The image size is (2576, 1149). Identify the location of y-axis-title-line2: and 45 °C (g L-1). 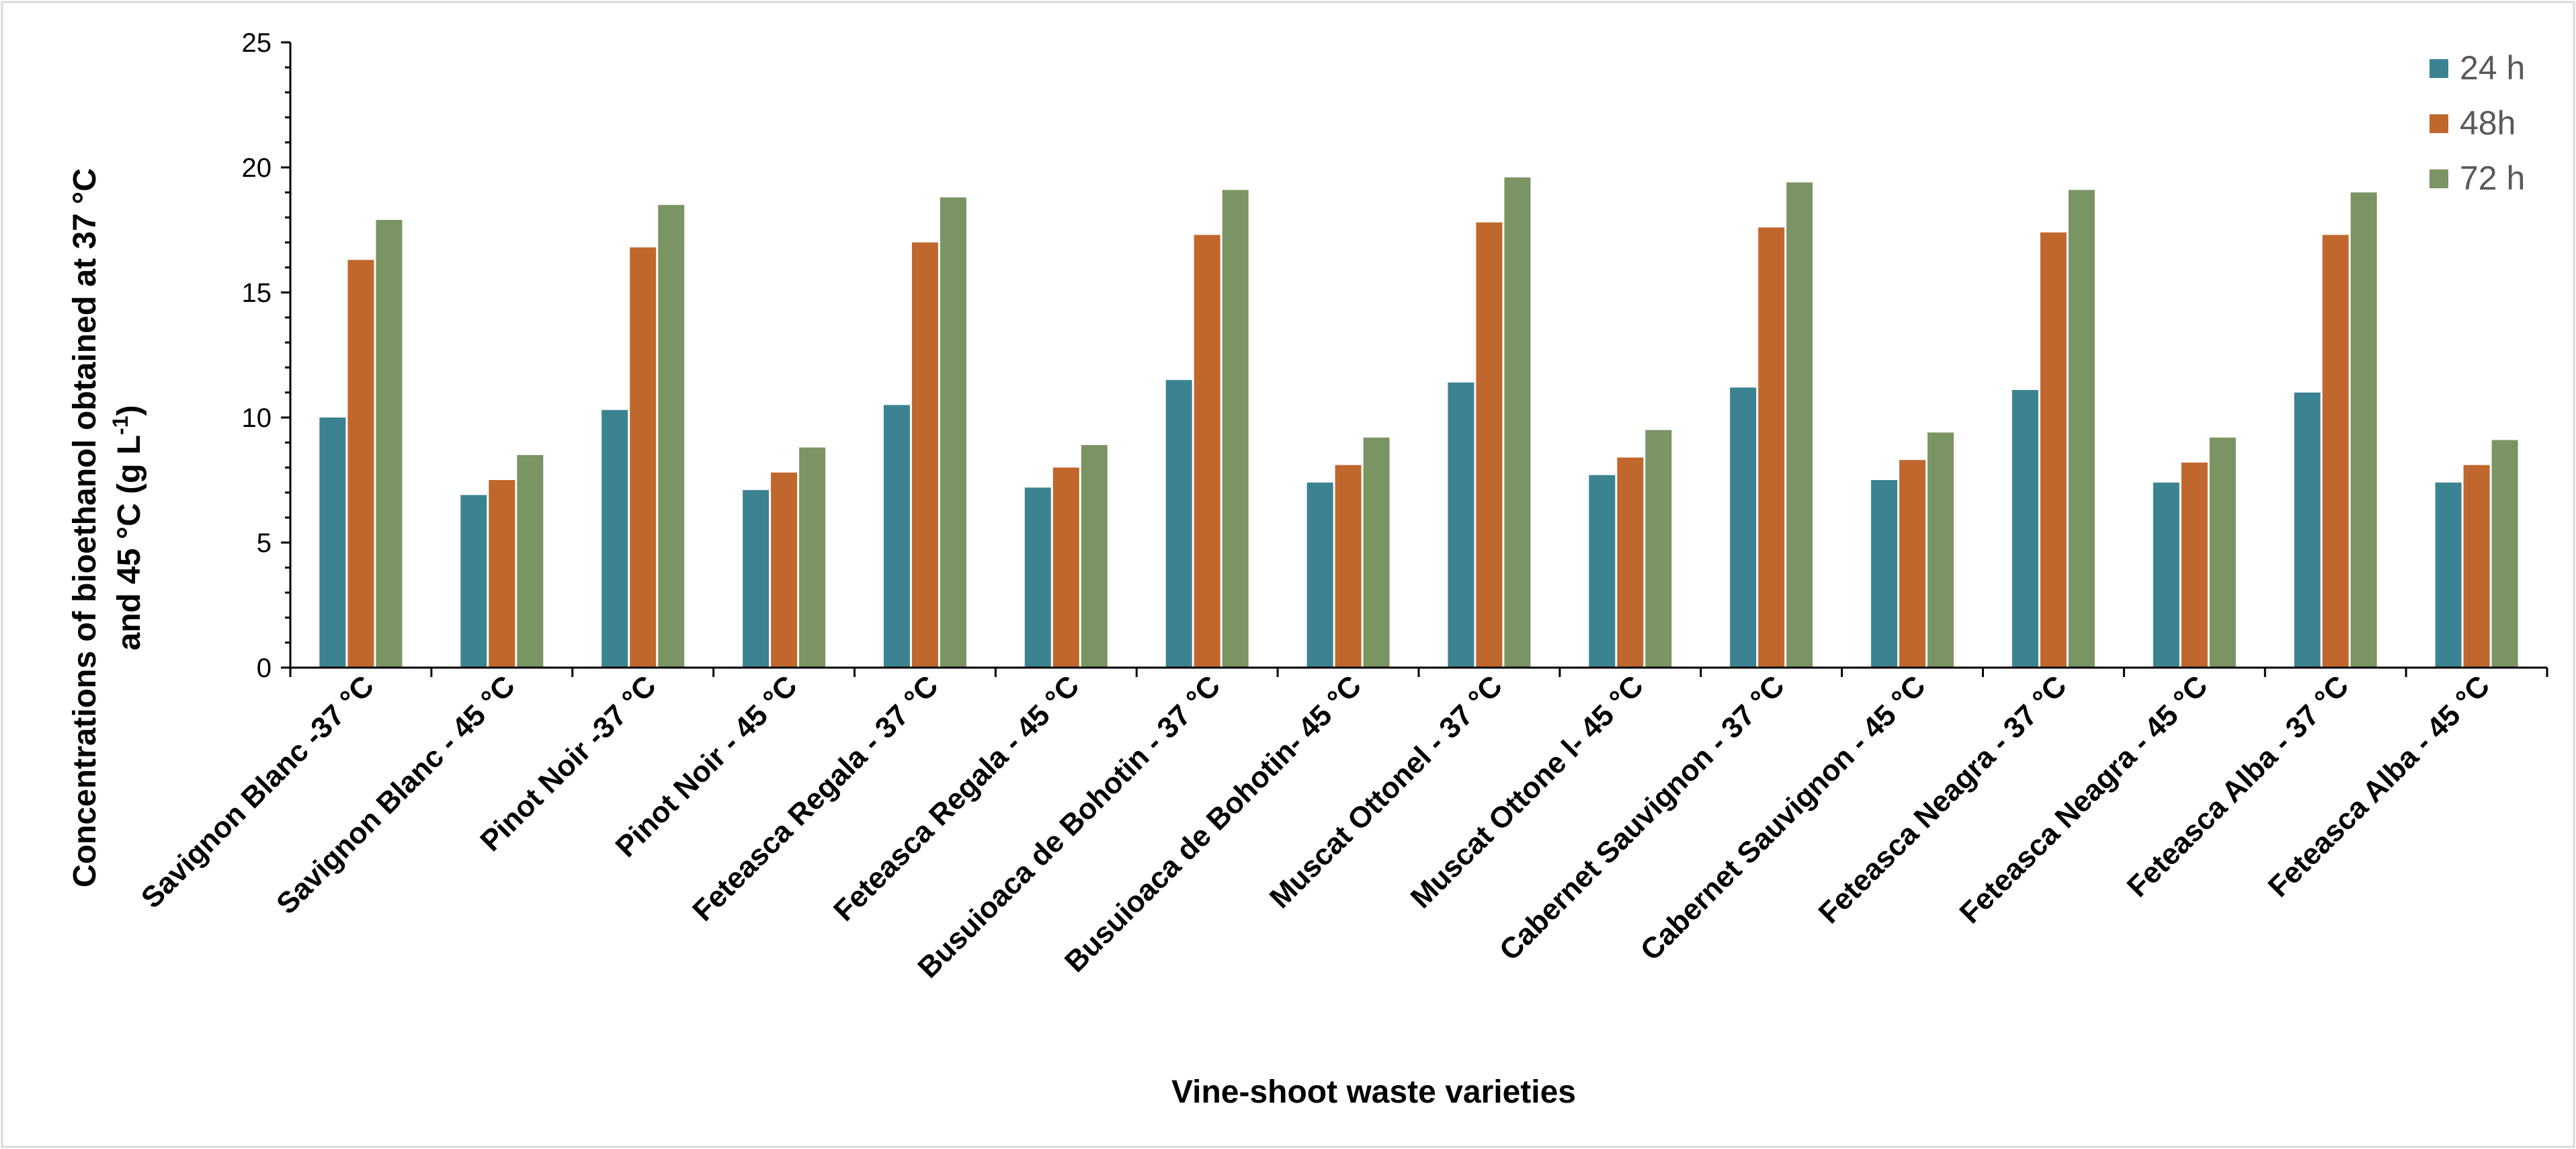
(128, 528).